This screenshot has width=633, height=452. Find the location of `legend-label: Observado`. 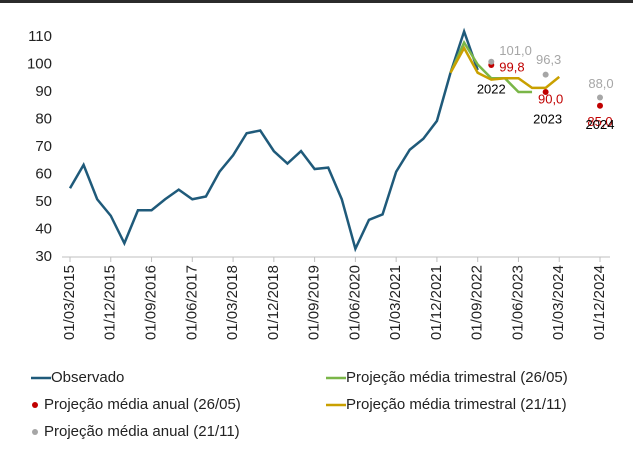

legend-label: Observado is located at coordinates (87, 377).